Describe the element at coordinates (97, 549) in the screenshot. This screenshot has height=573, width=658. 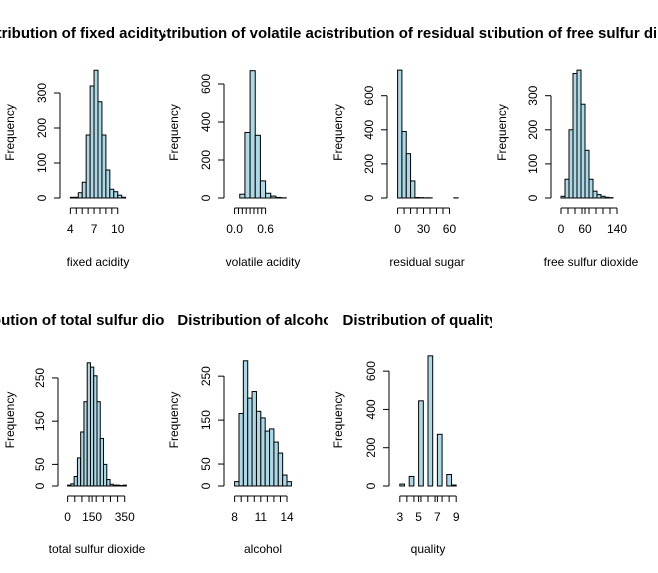
I see `x-axis-label: total sulfur dioxide` at that location.